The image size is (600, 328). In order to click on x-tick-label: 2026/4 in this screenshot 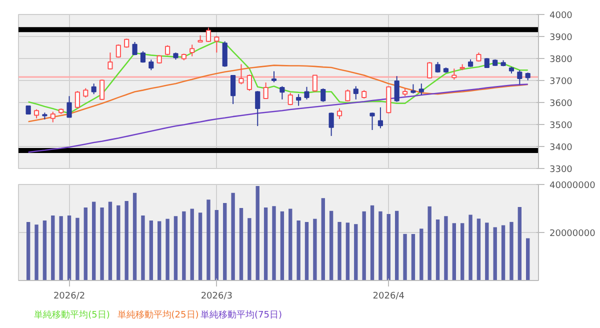, I will do `click(388, 297)`.